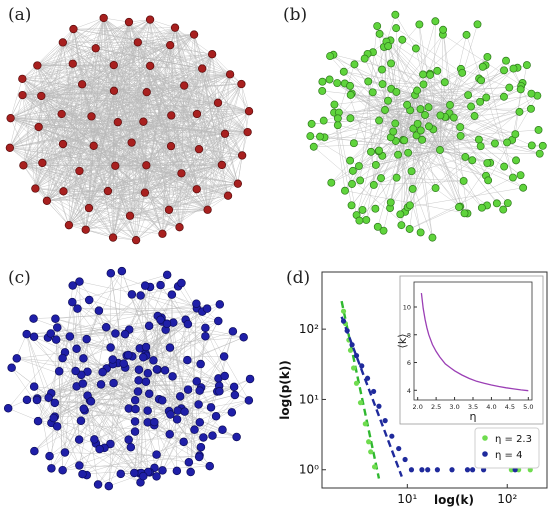  Describe the element at coordinates (20, 15) in the screenshot. I see `panel-a-label: (a)` at that location.